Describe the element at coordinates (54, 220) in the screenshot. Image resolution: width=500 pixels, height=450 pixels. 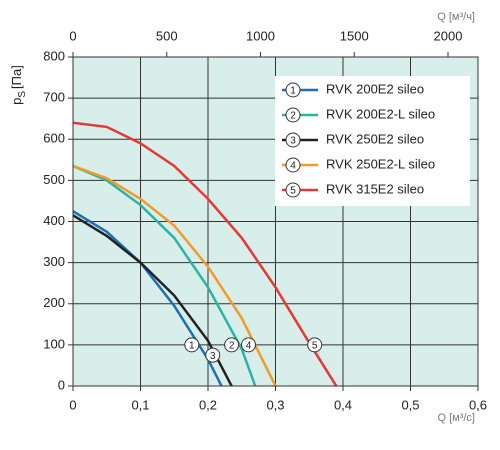
I see `y-tick-label: 400` at that location.